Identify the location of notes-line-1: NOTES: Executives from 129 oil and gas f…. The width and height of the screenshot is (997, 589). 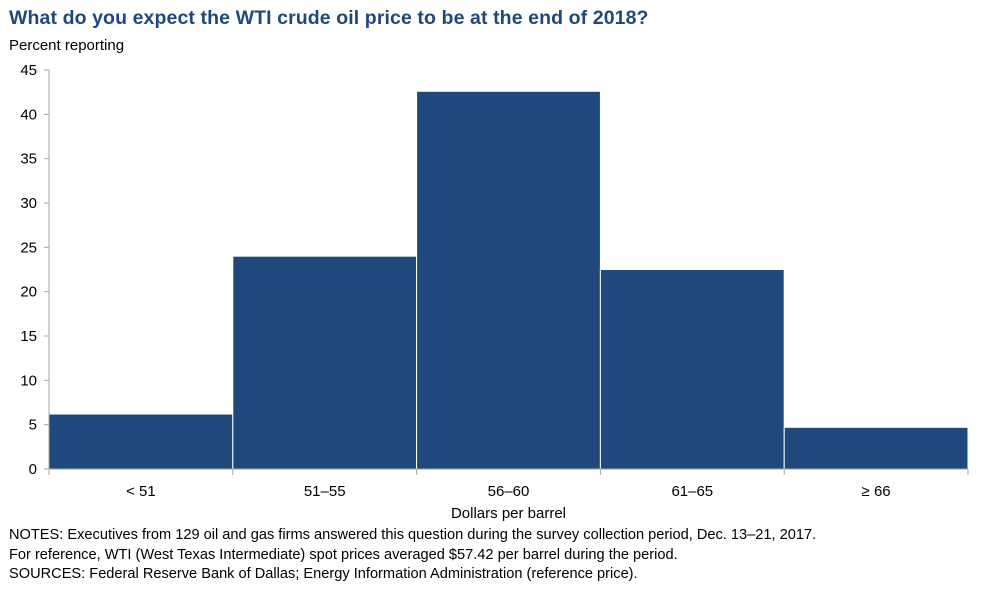
(413, 535).